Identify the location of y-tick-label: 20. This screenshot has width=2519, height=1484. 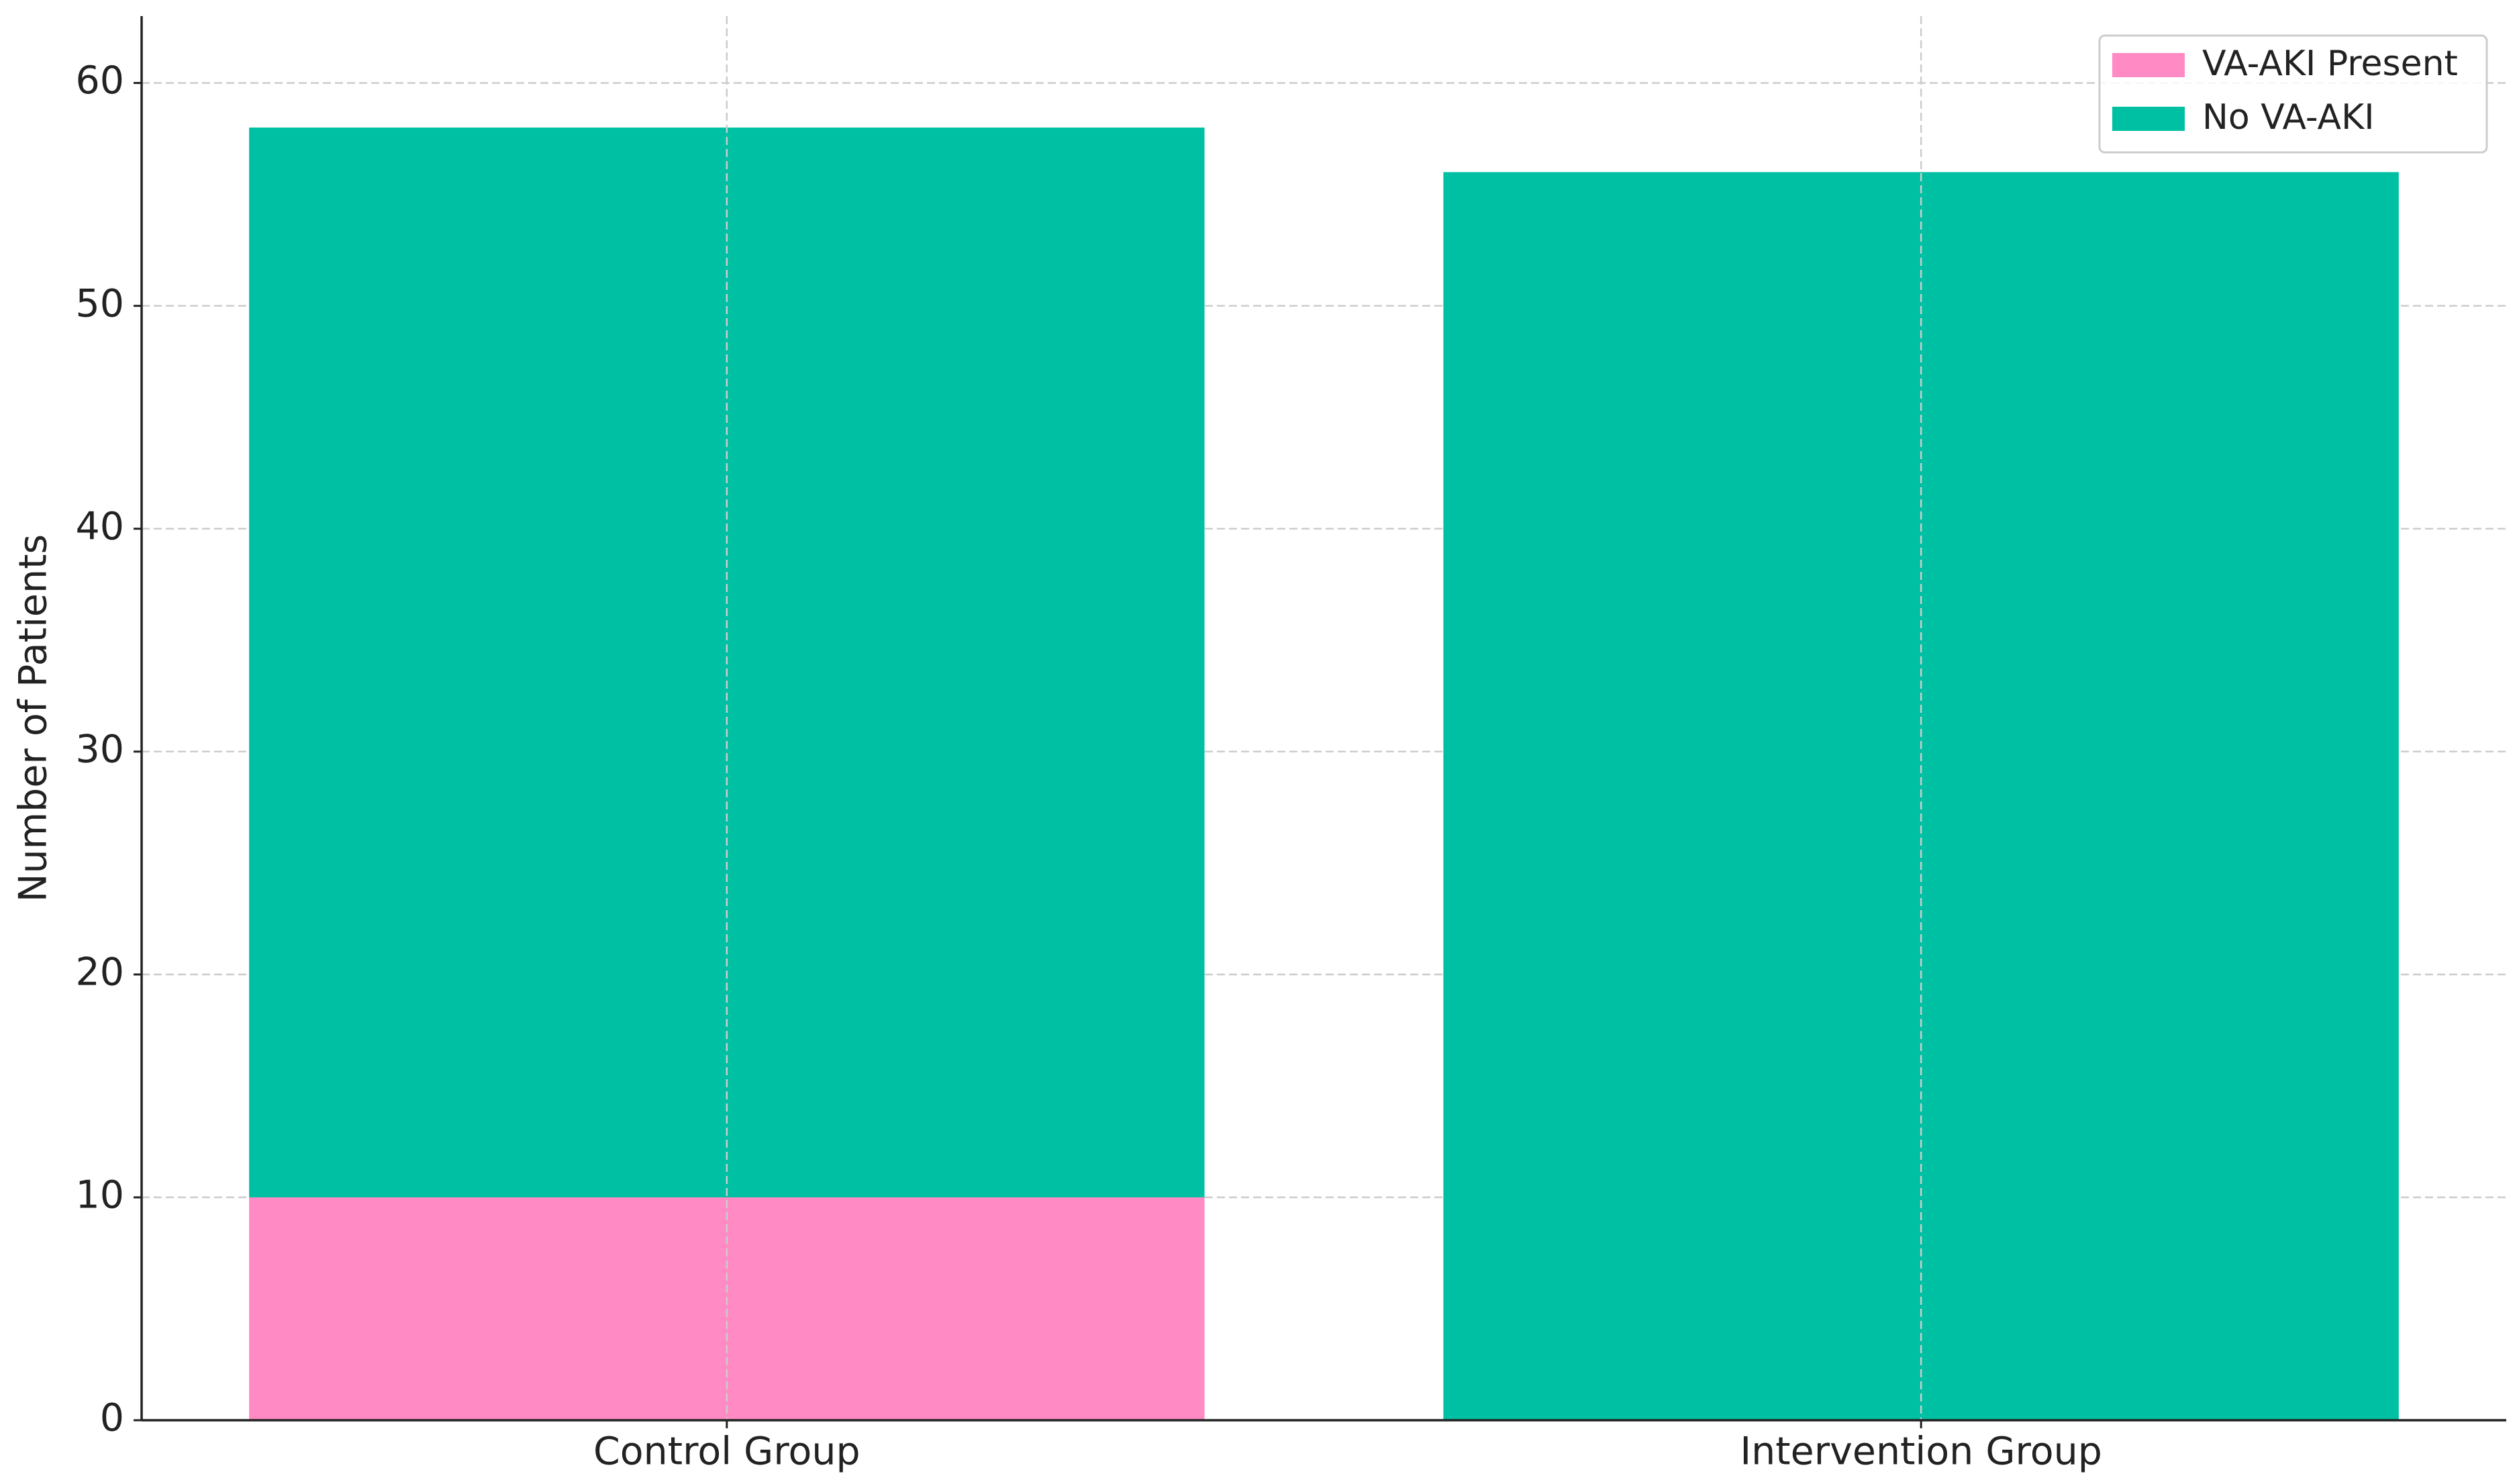
(99, 972).